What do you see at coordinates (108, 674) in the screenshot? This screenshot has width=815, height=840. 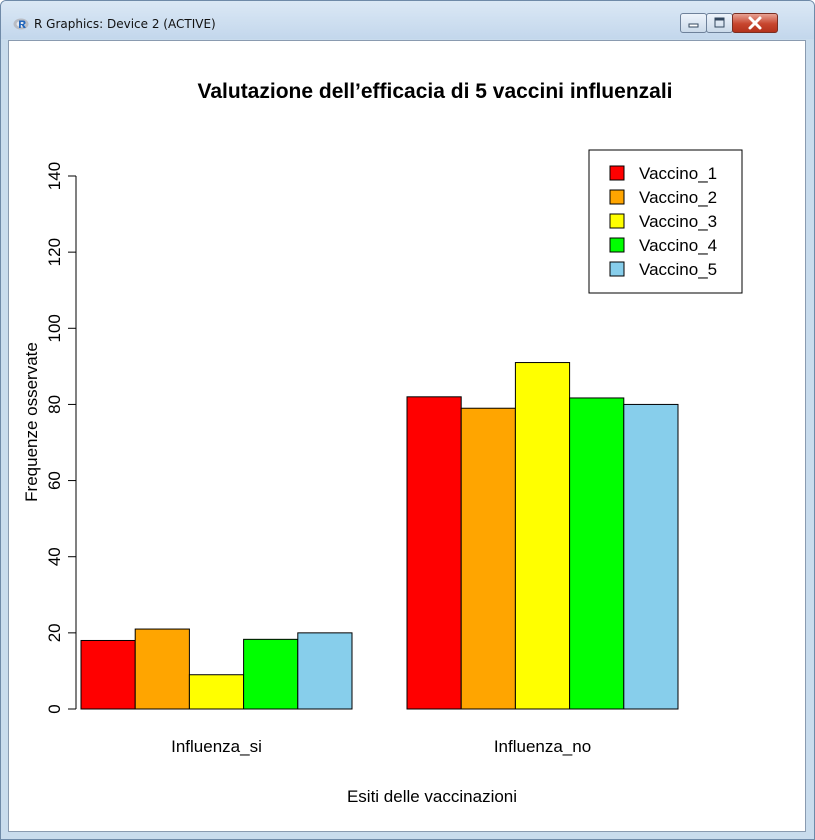 I see `bar-vaccino-1-influenza-si` at bounding box center [108, 674].